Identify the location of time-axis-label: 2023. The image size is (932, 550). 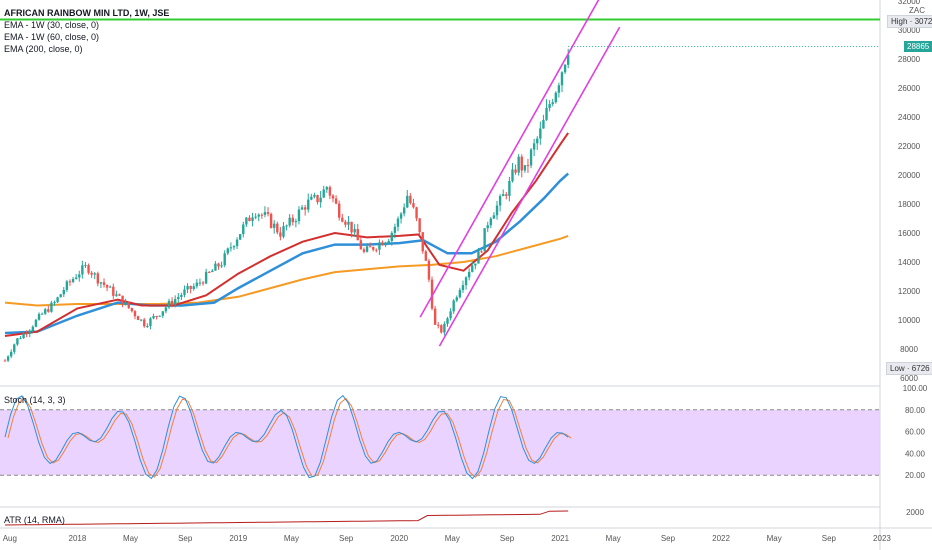
(882, 538).